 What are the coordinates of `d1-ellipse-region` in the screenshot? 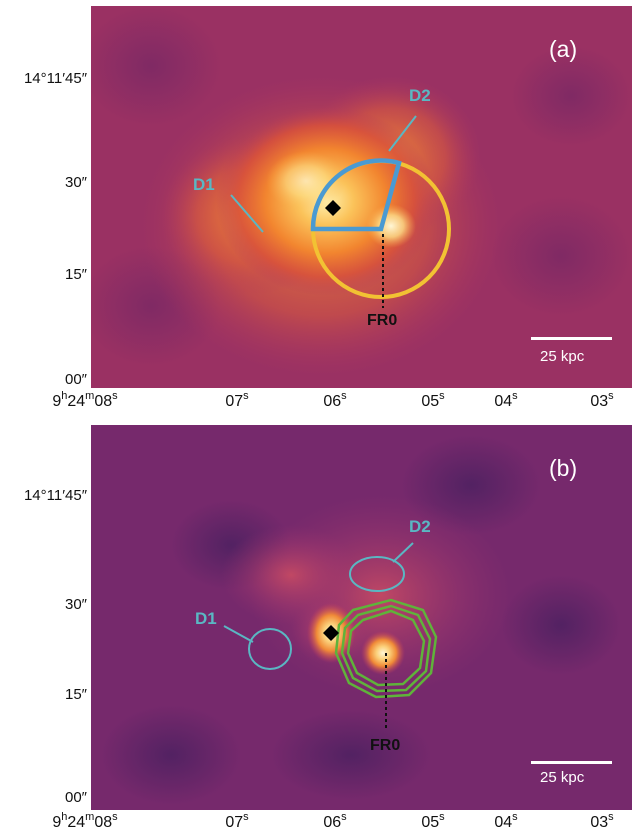 It's located at (270, 649).